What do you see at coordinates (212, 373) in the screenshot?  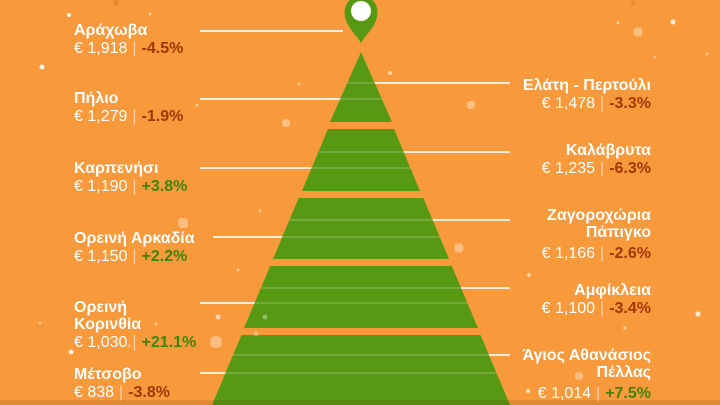 I see `connector-line-metsovo` at bounding box center [212, 373].